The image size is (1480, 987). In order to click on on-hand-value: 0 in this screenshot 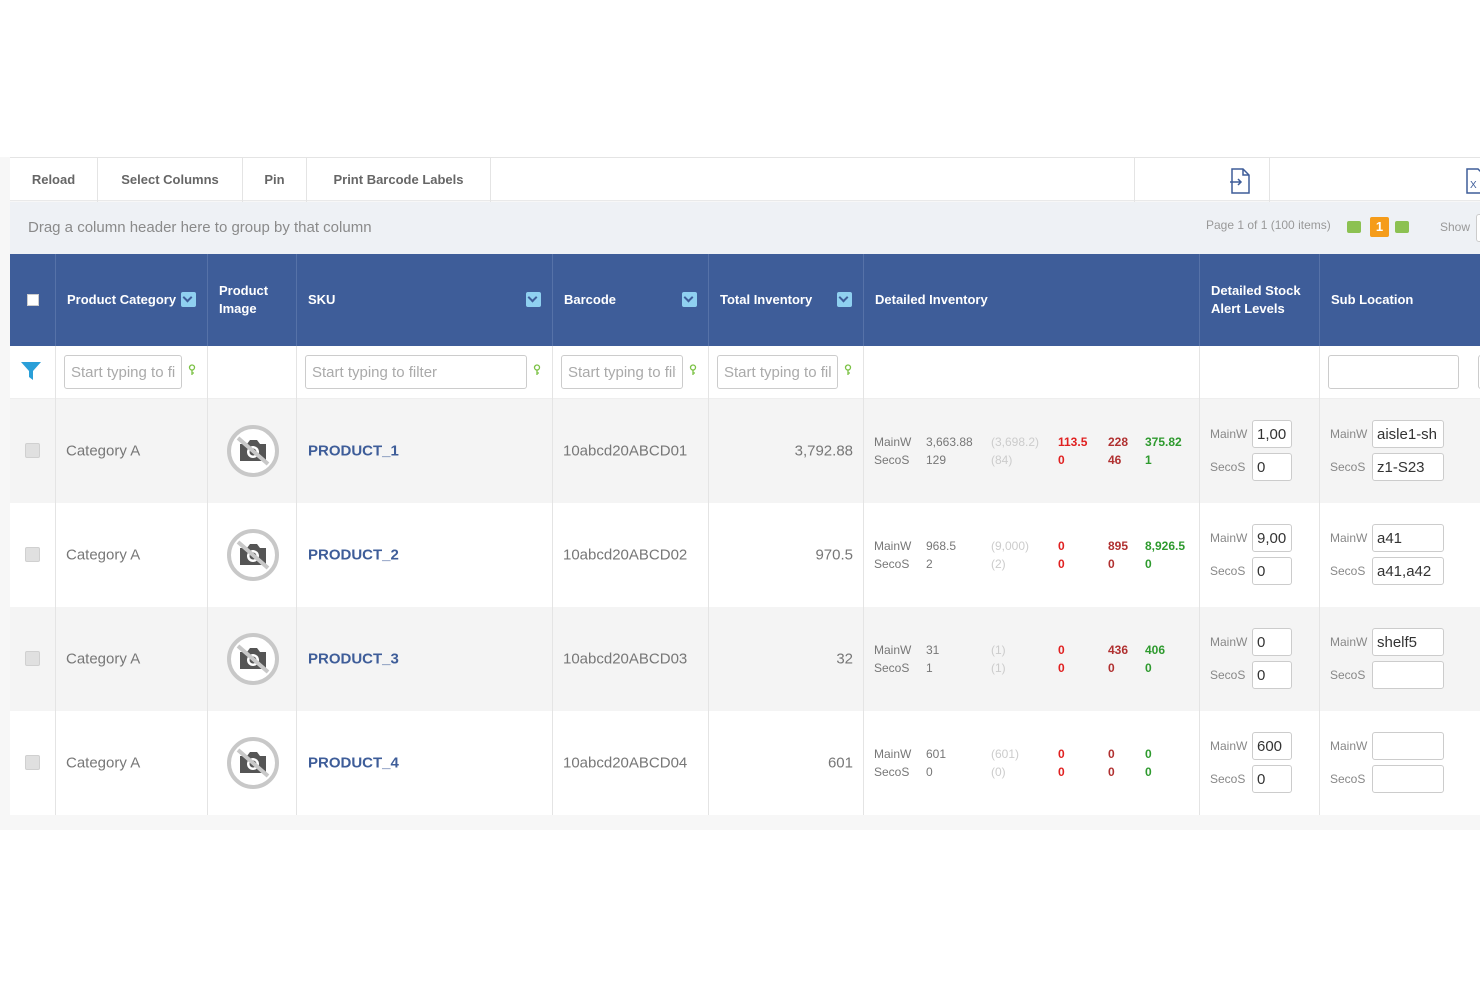, I will do `click(929, 772)`.